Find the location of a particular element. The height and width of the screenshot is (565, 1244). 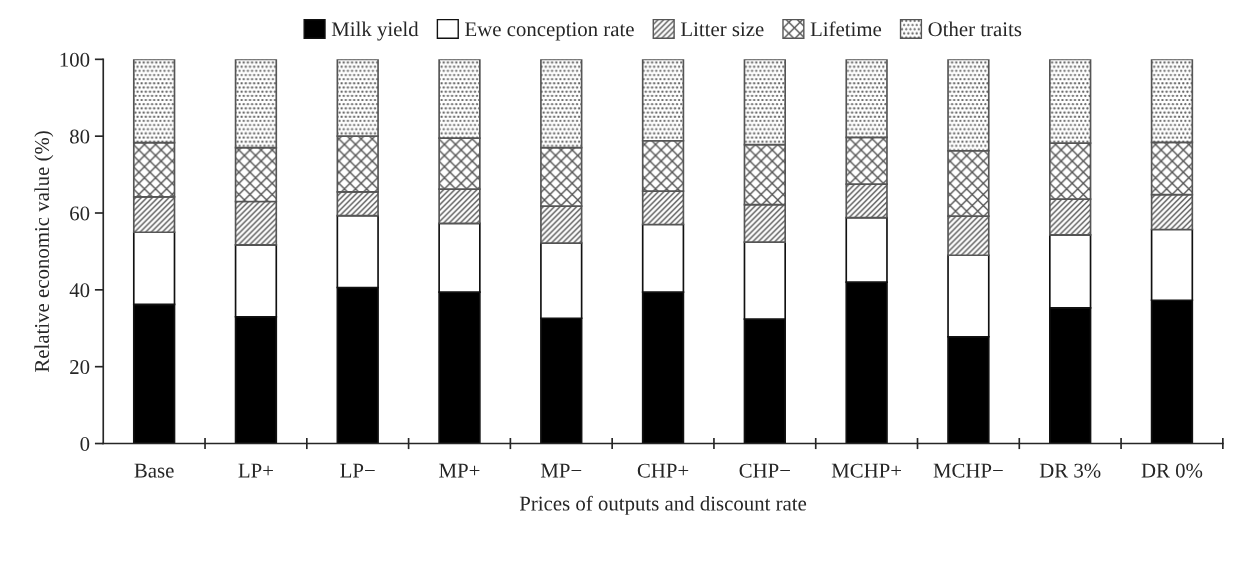

x-tick-label: MCHP− is located at coordinates (968, 470).